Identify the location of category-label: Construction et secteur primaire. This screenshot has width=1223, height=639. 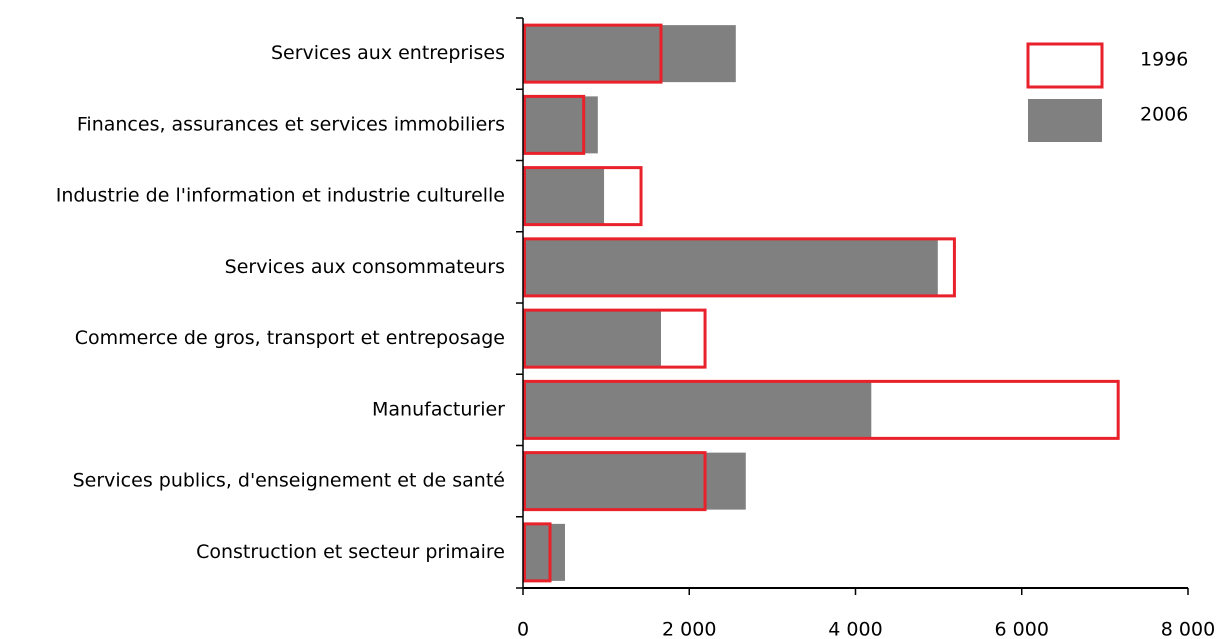
(350, 552).